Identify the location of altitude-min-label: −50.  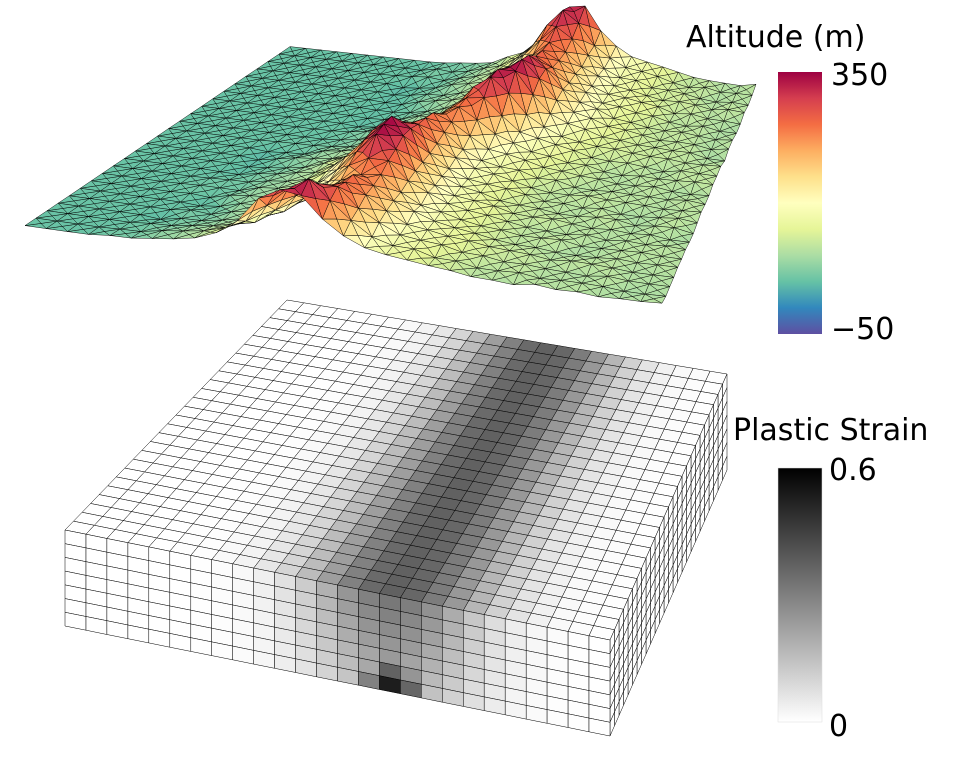
(863, 329).